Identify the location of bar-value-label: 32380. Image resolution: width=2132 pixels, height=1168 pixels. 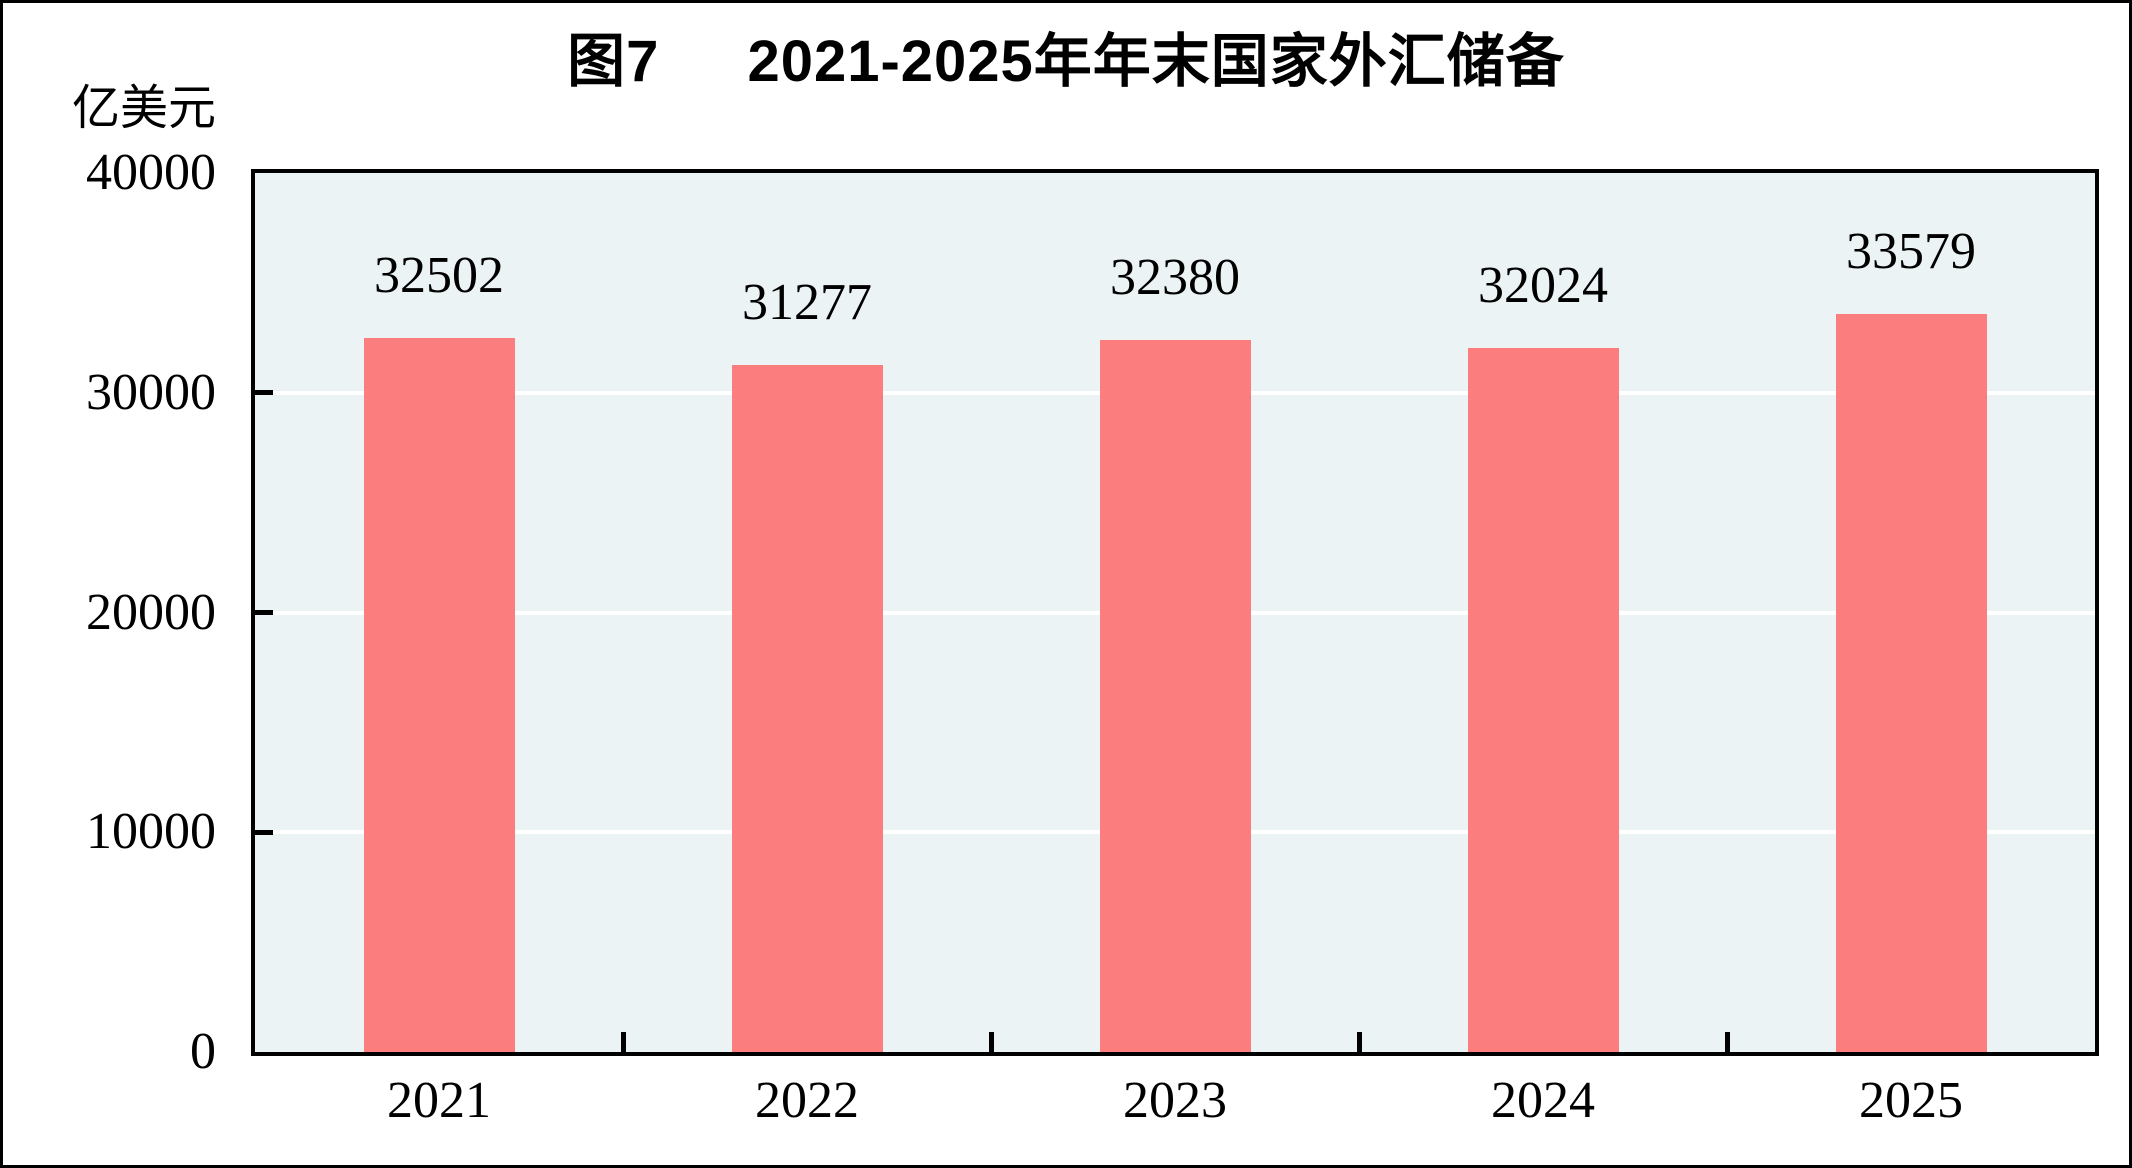
(1175, 278).